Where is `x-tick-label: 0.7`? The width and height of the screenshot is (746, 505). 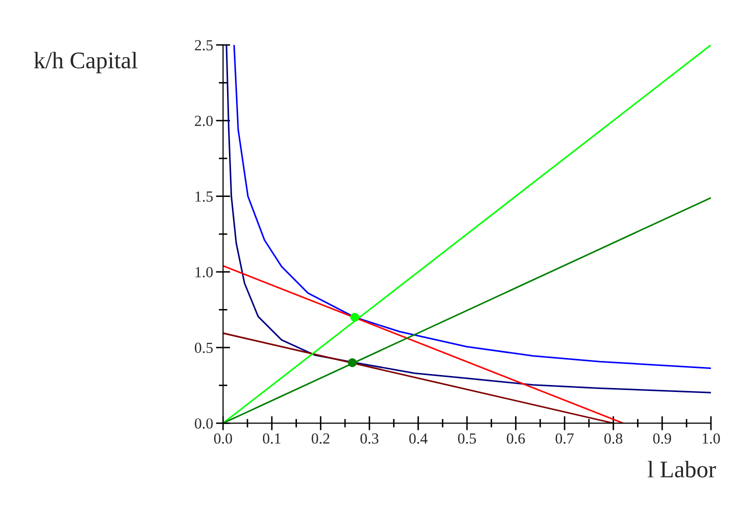 x-tick-label: 0.7 is located at coordinates (565, 438).